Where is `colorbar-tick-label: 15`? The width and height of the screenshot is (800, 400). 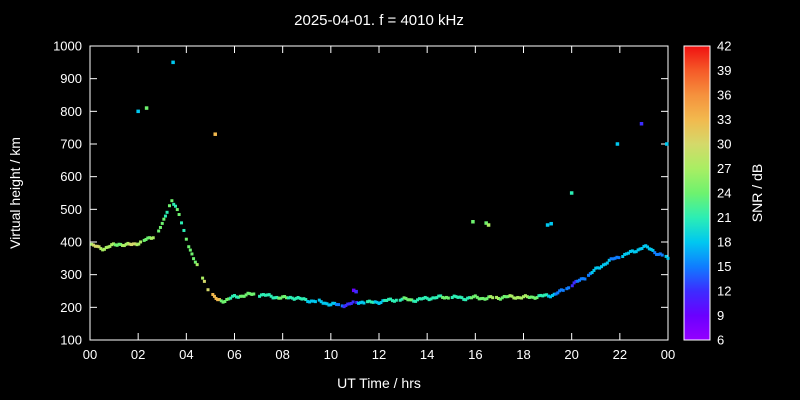 colorbar-tick-label: 15 is located at coordinates (724, 266).